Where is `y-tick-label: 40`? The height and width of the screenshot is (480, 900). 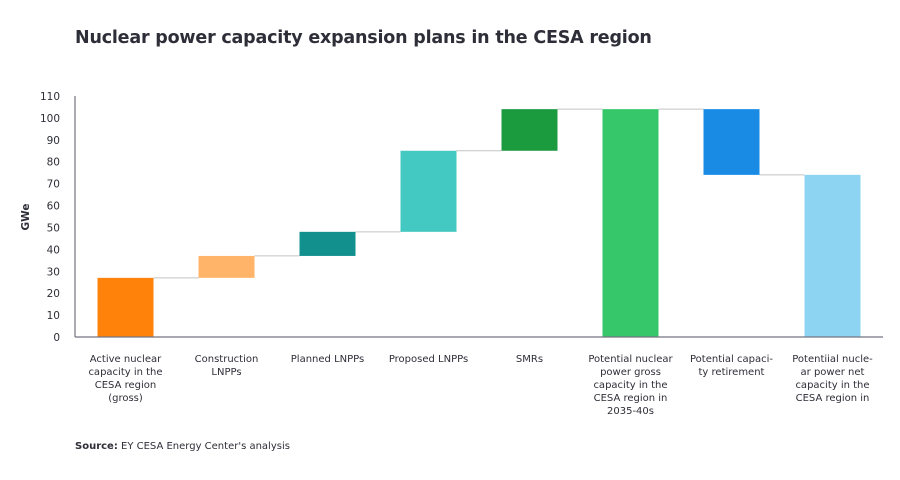
y-tick-label: 40 is located at coordinates (53, 250).